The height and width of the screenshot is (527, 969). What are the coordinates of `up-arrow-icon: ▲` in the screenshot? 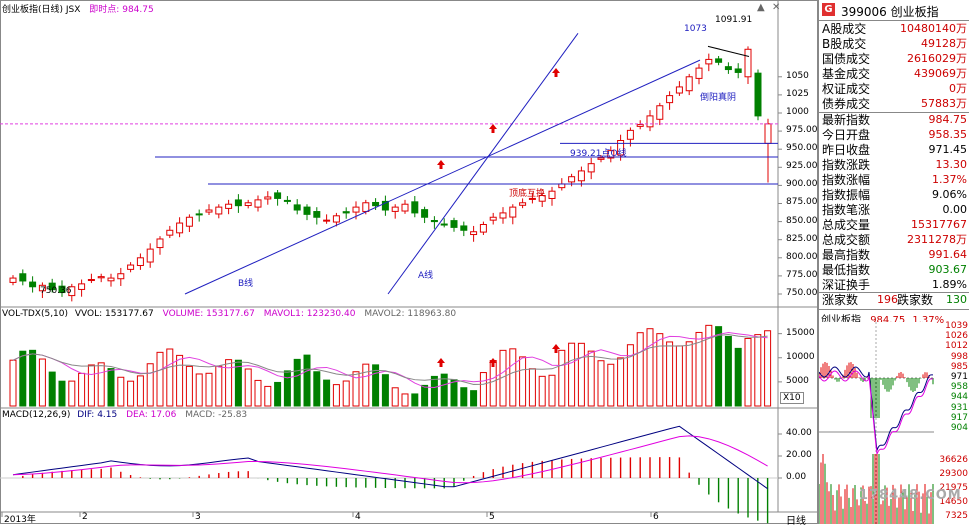 It's located at (761, 7).